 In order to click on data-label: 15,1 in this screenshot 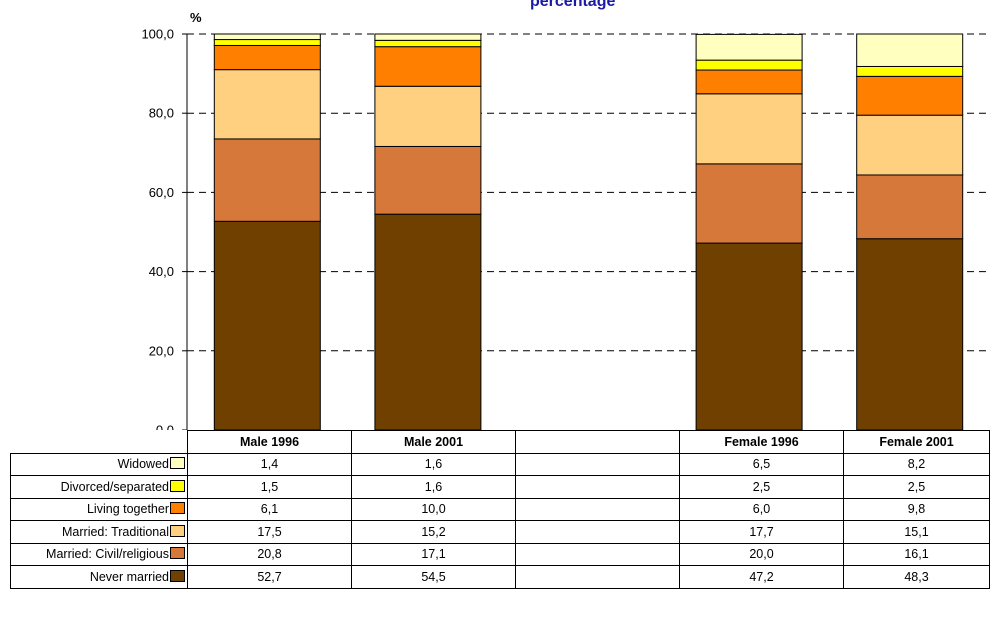, I will do `click(916, 532)`.